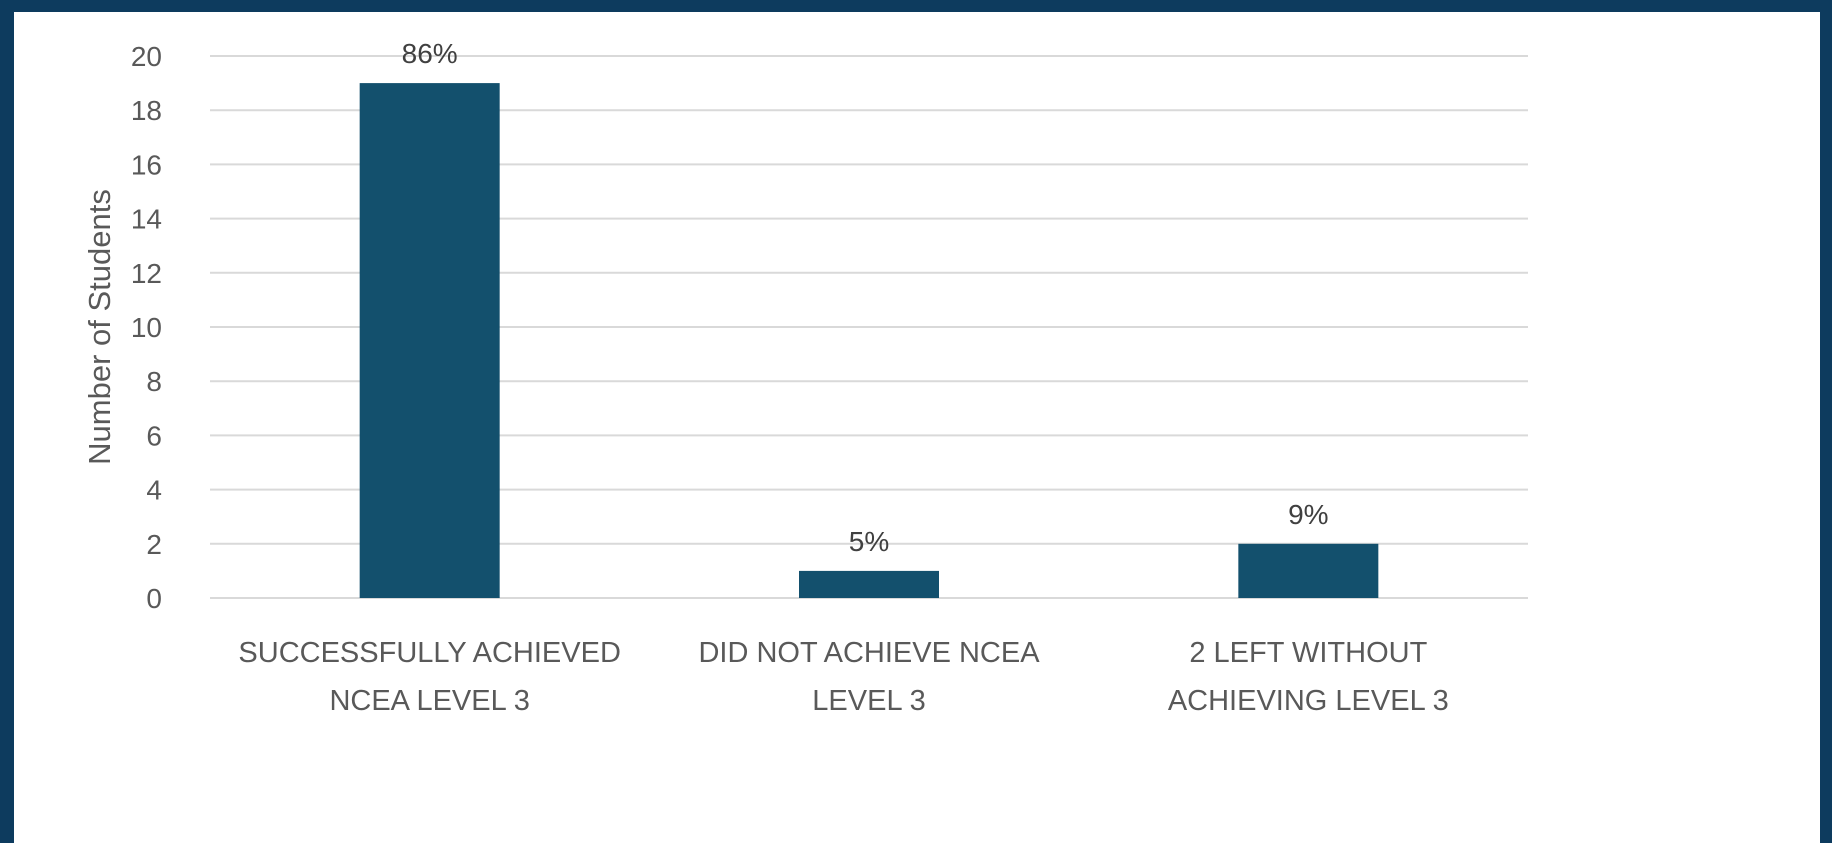 Image resolution: width=1832 pixels, height=843 pixels. What do you see at coordinates (430, 53) in the screenshot?
I see `data-label: 86%` at bounding box center [430, 53].